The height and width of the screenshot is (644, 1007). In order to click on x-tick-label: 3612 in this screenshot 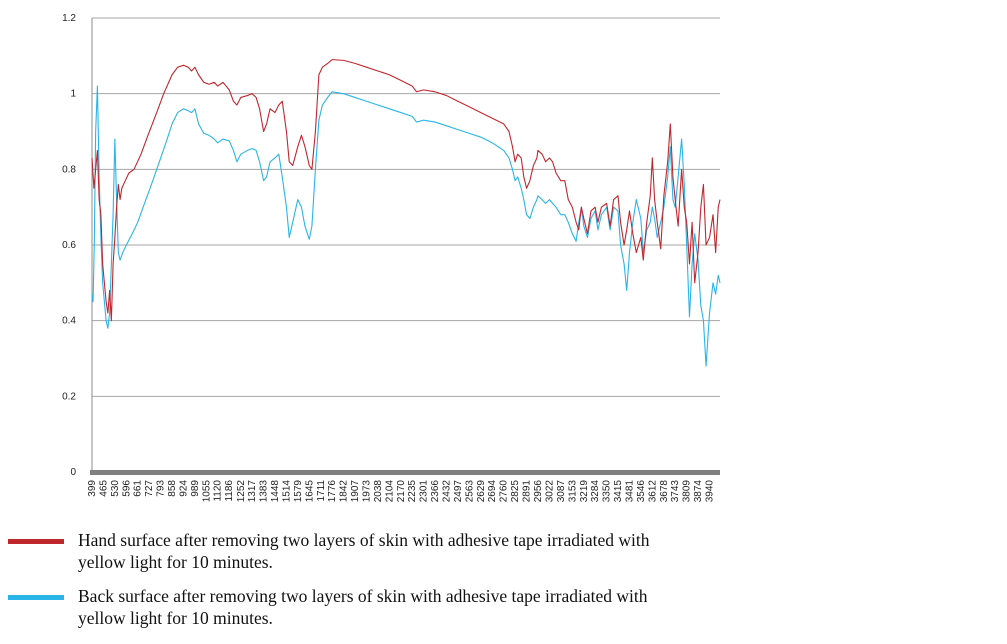, I will do `click(652, 491)`.